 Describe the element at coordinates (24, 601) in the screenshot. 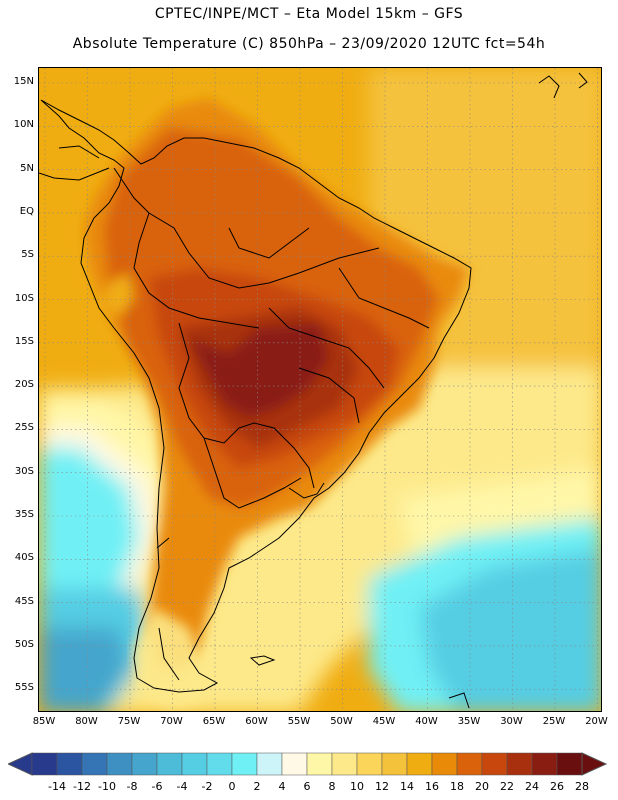

I see `latitude-label: 45S` at that location.